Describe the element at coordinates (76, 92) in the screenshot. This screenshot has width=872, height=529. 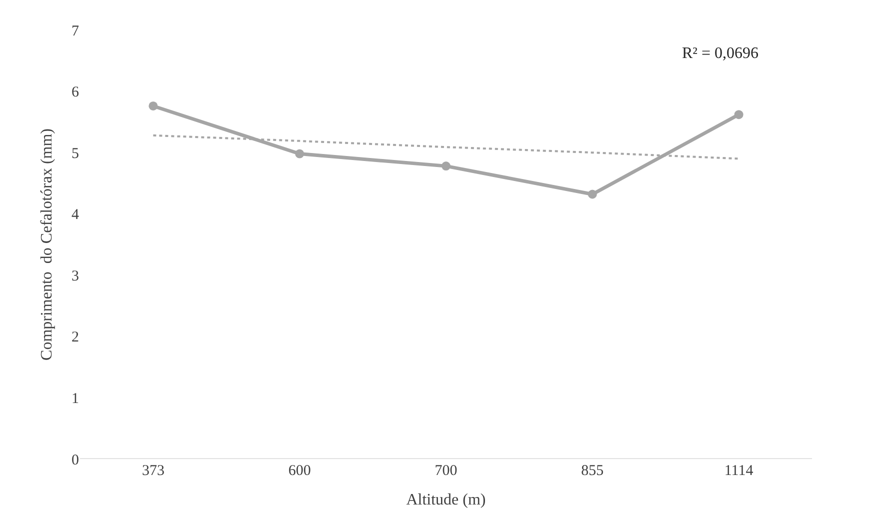
I see `y-tick-label: 6` at that location.